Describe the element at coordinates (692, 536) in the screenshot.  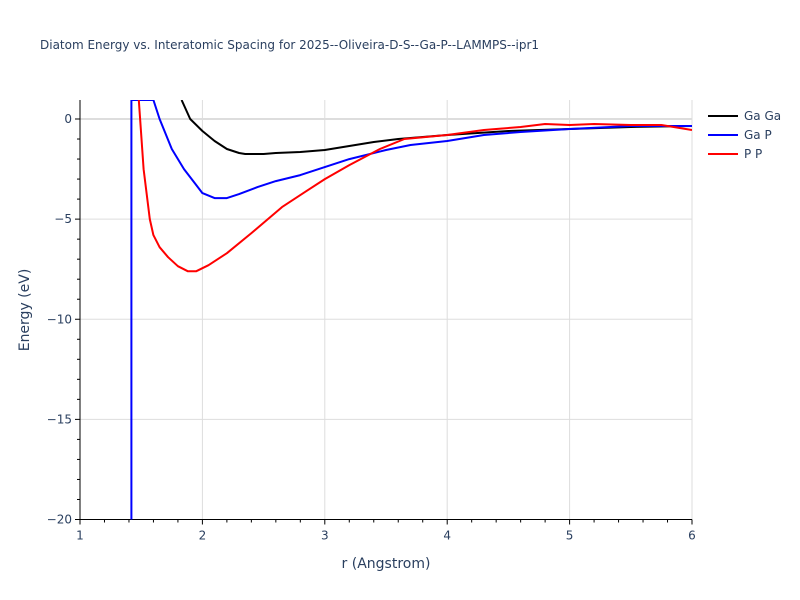
I see `x-tick-label: 6` at that location.